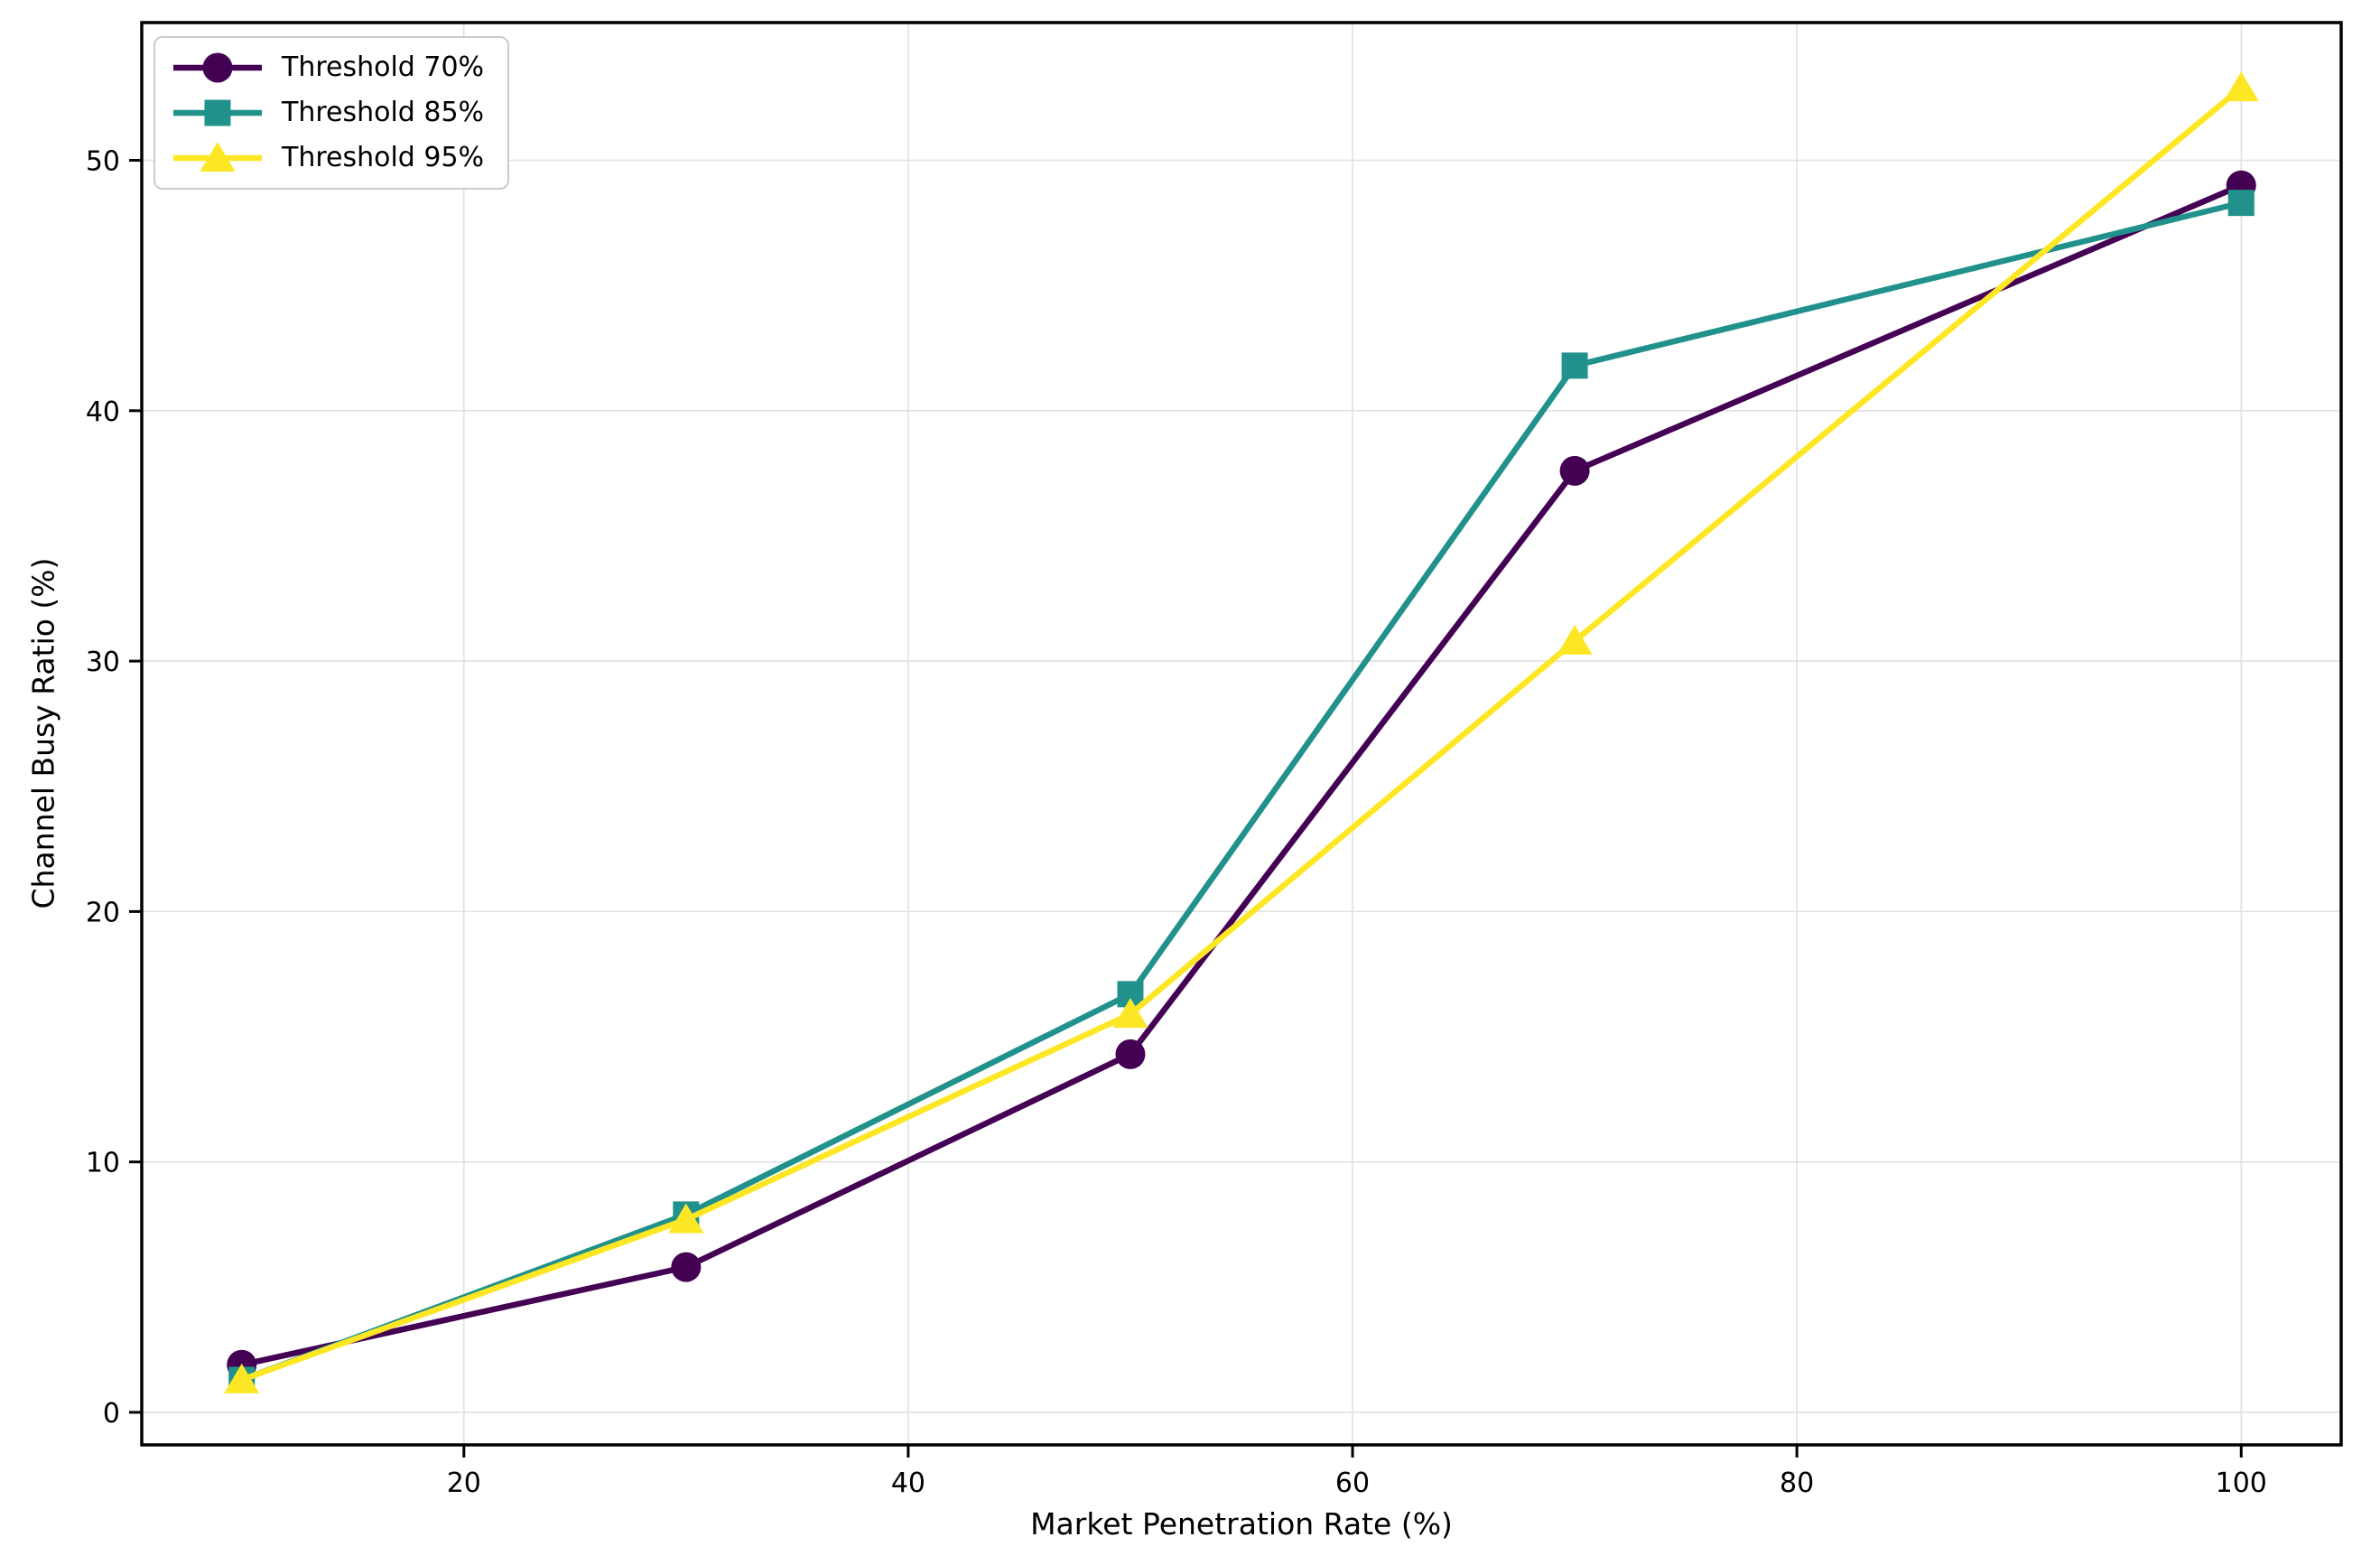 The height and width of the screenshot is (1565, 2380). What do you see at coordinates (1797, 1483) in the screenshot?
I see `x-tick-label-80: 80` at bounding box center [1797, 1483].